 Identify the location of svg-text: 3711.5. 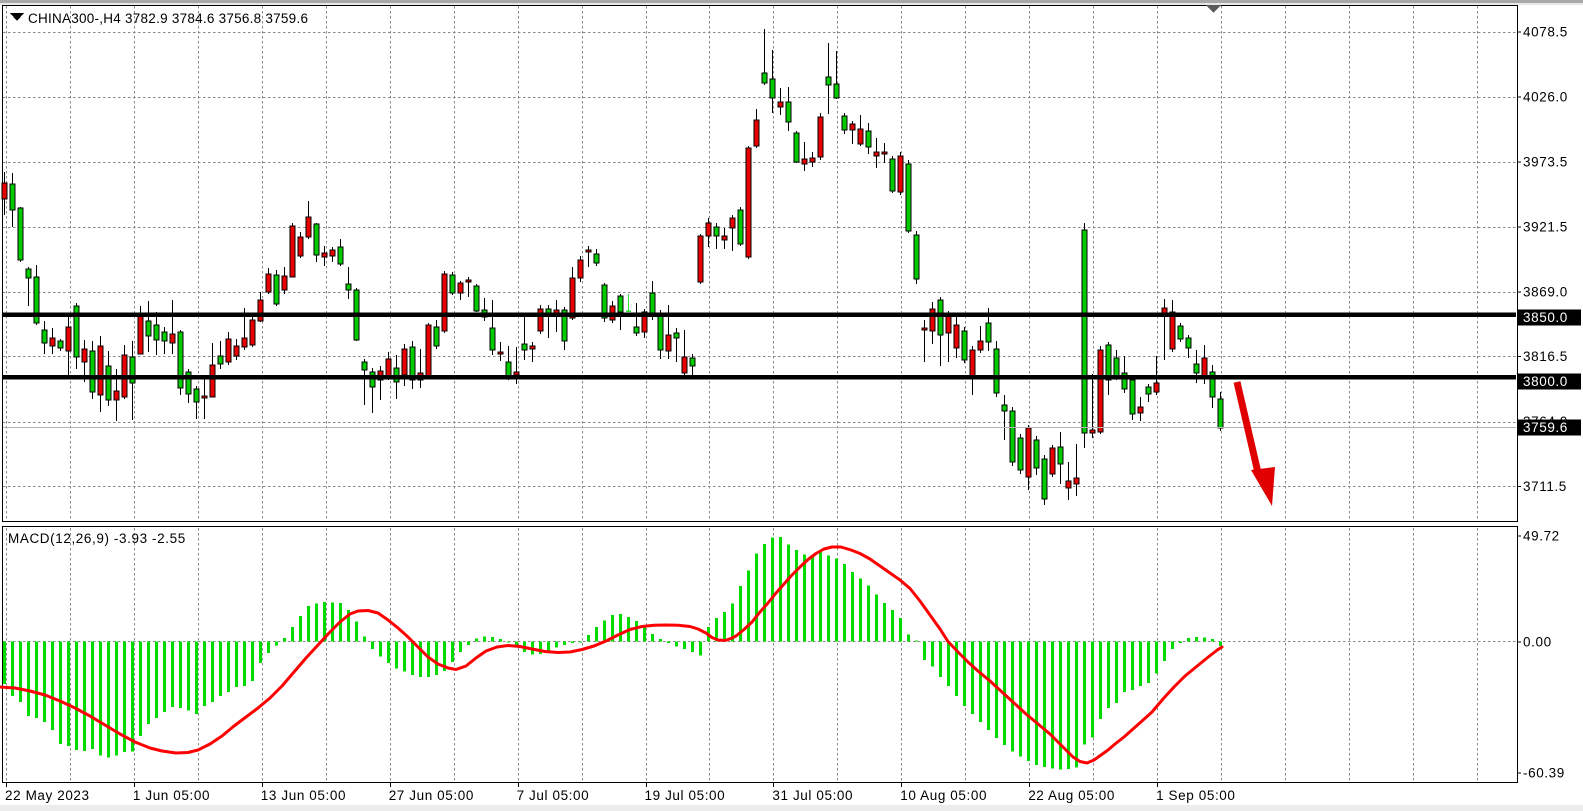
(1545, 486).